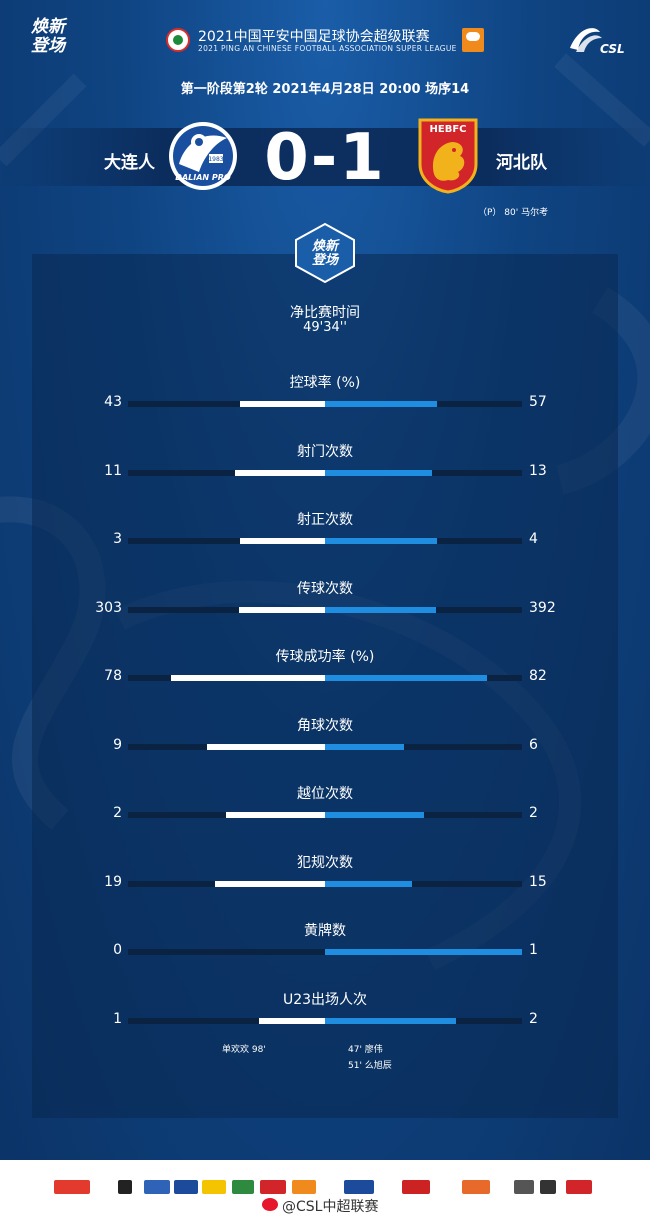  What do you see at coordinates (117, 950) in the screenshot?
I see `stat-home-value: 0` at bounding box center [117, 950].